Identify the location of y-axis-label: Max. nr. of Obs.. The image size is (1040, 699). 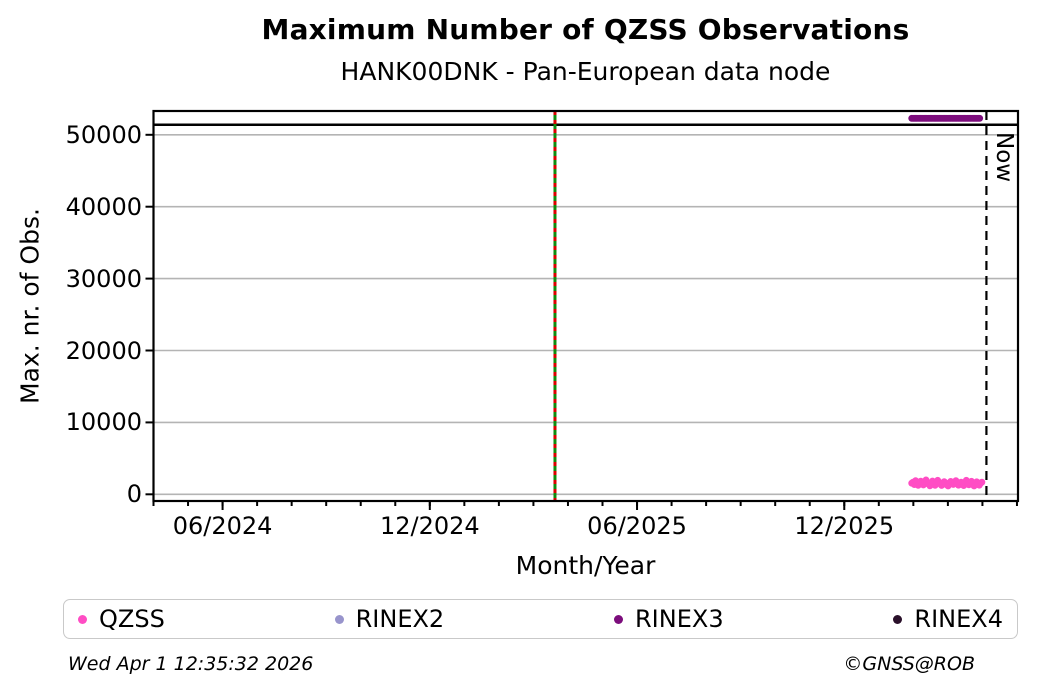
(30, 306).